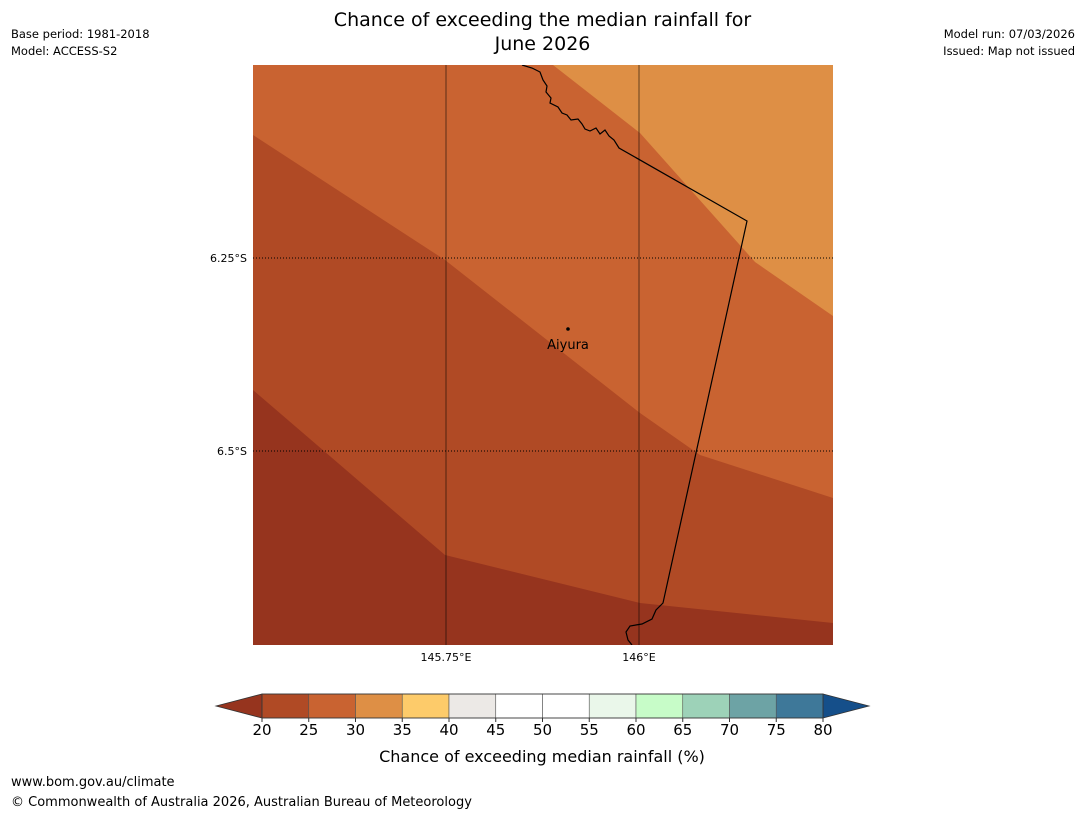 This screenshot has height=816, width=1085. Describe the element at coordinates (308, 730) in the screenshot. I see `colorbar-tick-label: 25` at that location.